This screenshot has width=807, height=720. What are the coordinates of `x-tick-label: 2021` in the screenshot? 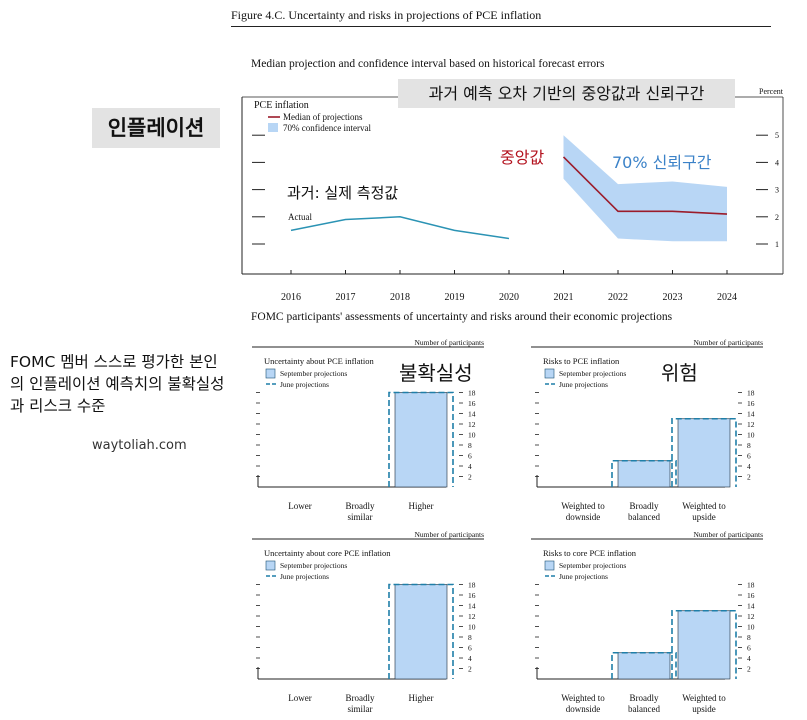 It's located at (564, 297).